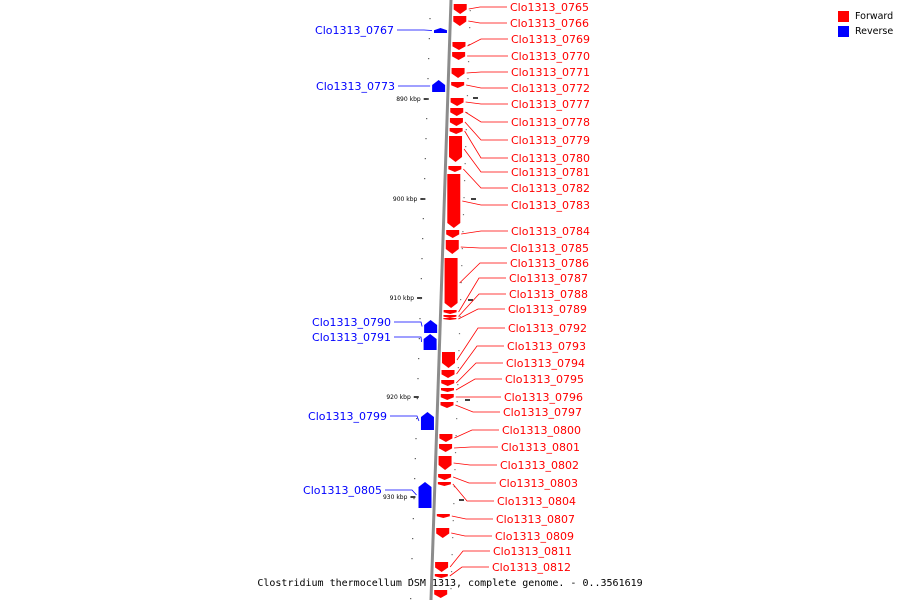 The image size is (900, 600). What do you see at coordinates (550, 172) in the screenshot?
I see `gene-label-forward: Clo1313_0781` at bounding box center [550, 172].